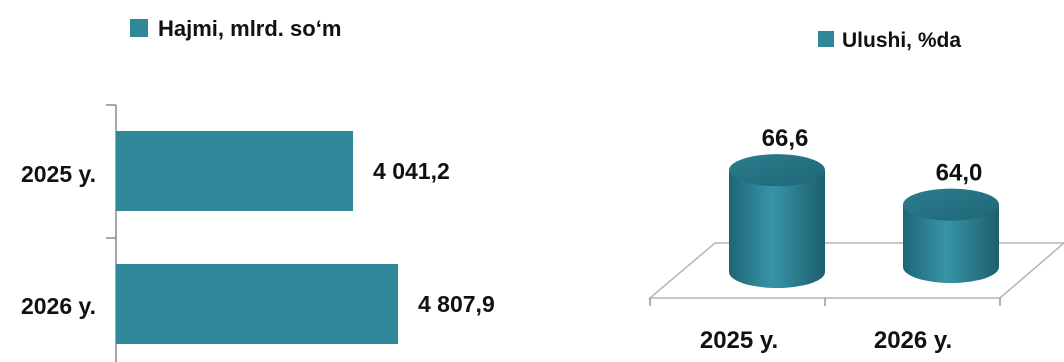 The width and height of the screenshot is (1064, 362). I want to click on share-category-labels: 2025 y. 2026 y., so click(826, 340).